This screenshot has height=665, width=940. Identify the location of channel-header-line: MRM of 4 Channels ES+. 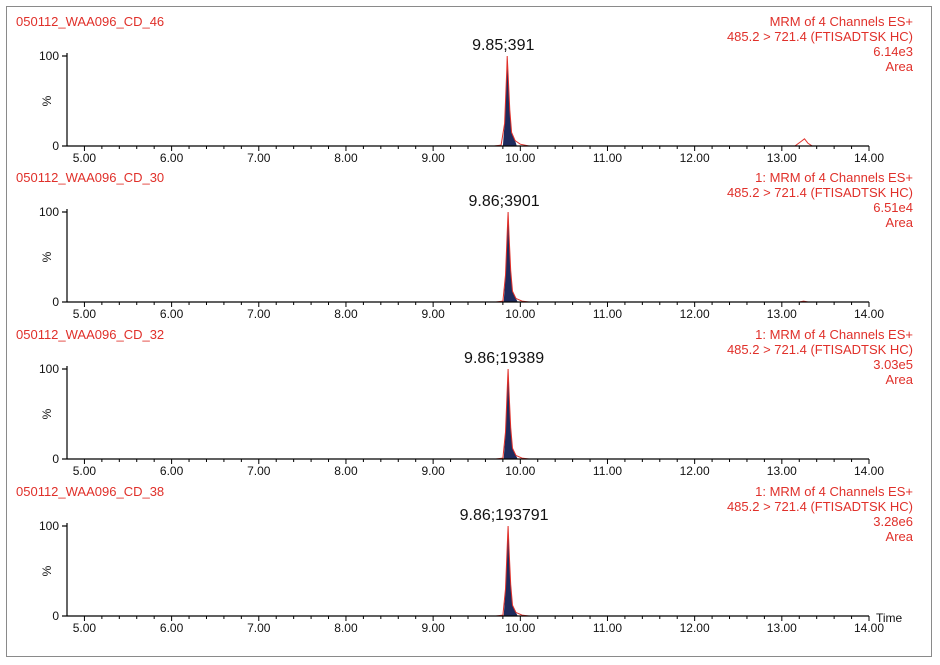
(841, 21).